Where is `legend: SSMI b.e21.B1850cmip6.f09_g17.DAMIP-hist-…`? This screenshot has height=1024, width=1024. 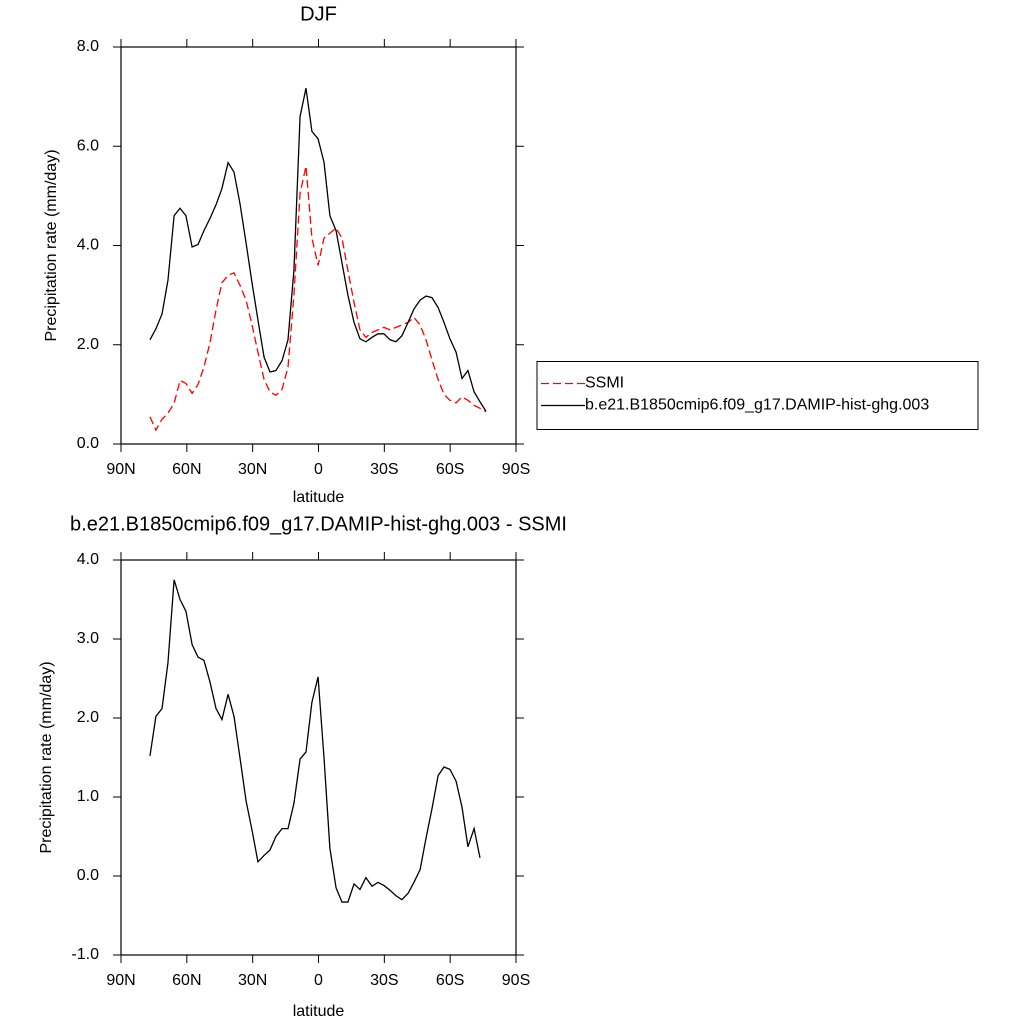 legend: SSMI b.e21.B1850cmip6.f09_g17.DAMIP-hist-… is located at coordinates (757, 395).